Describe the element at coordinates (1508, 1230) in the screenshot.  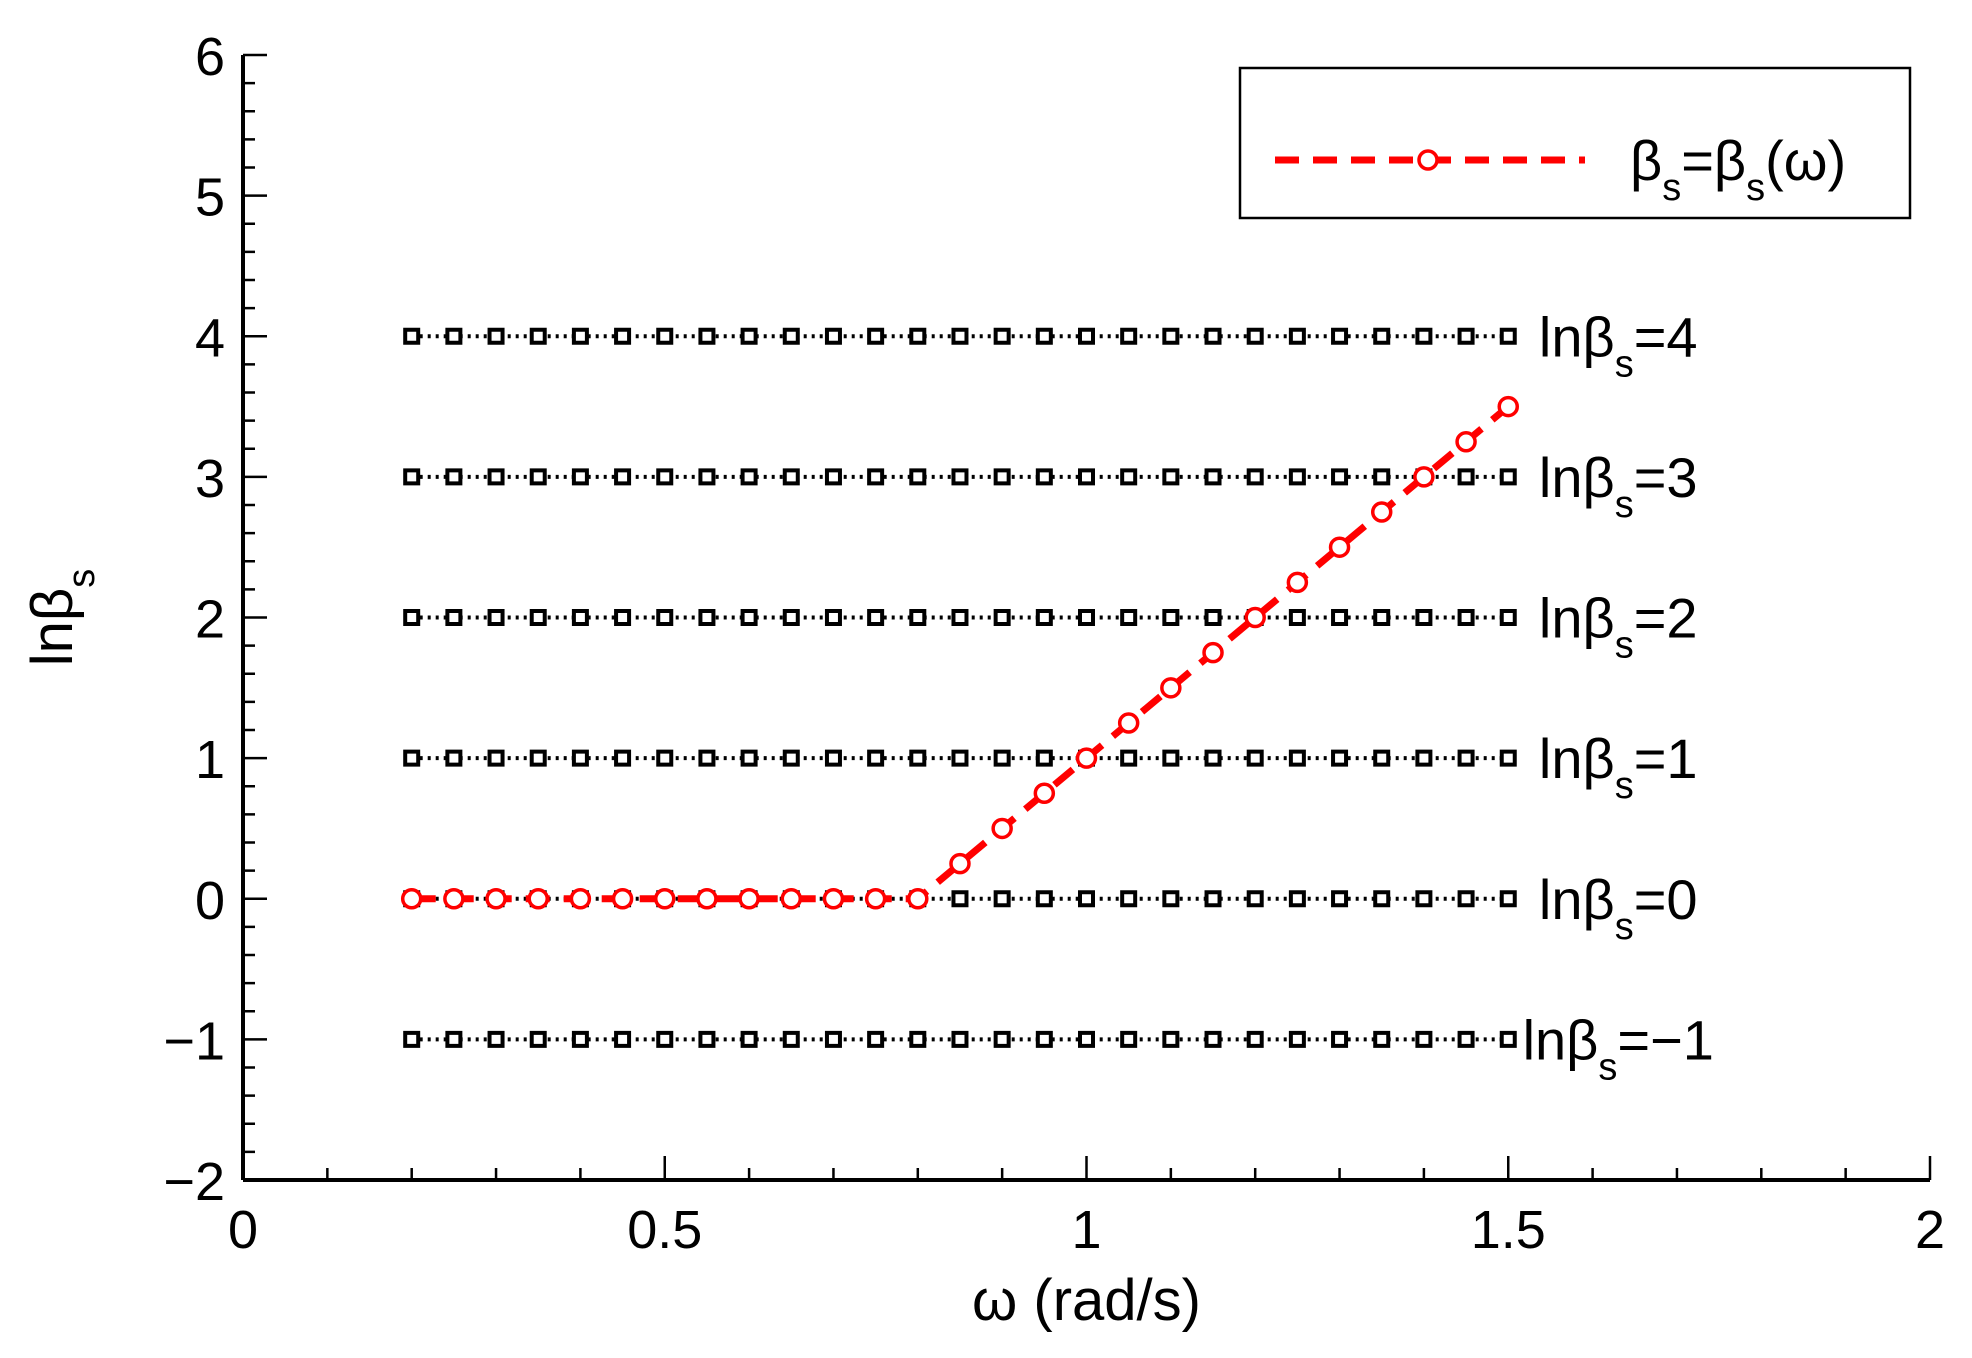
I see `x-tick-label-3: 1.5` at that location.